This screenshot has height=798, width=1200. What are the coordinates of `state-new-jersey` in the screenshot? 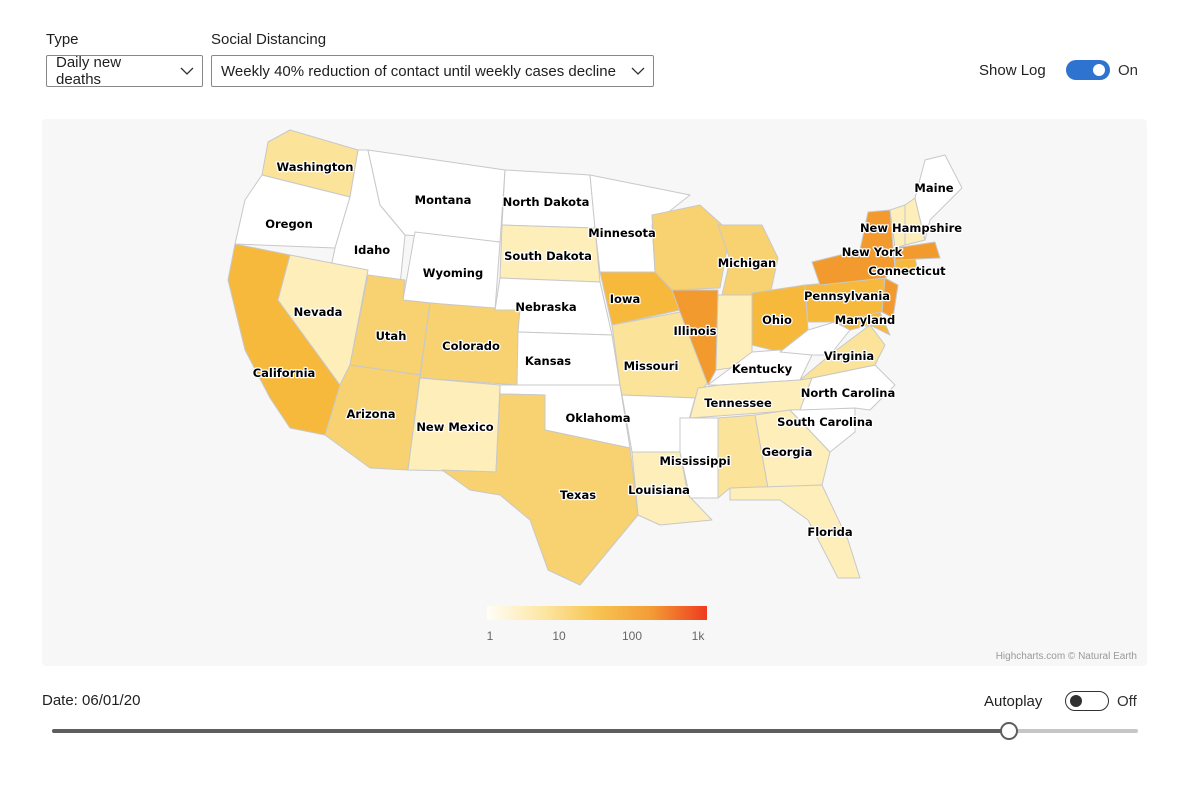 It's located at (890, 298).